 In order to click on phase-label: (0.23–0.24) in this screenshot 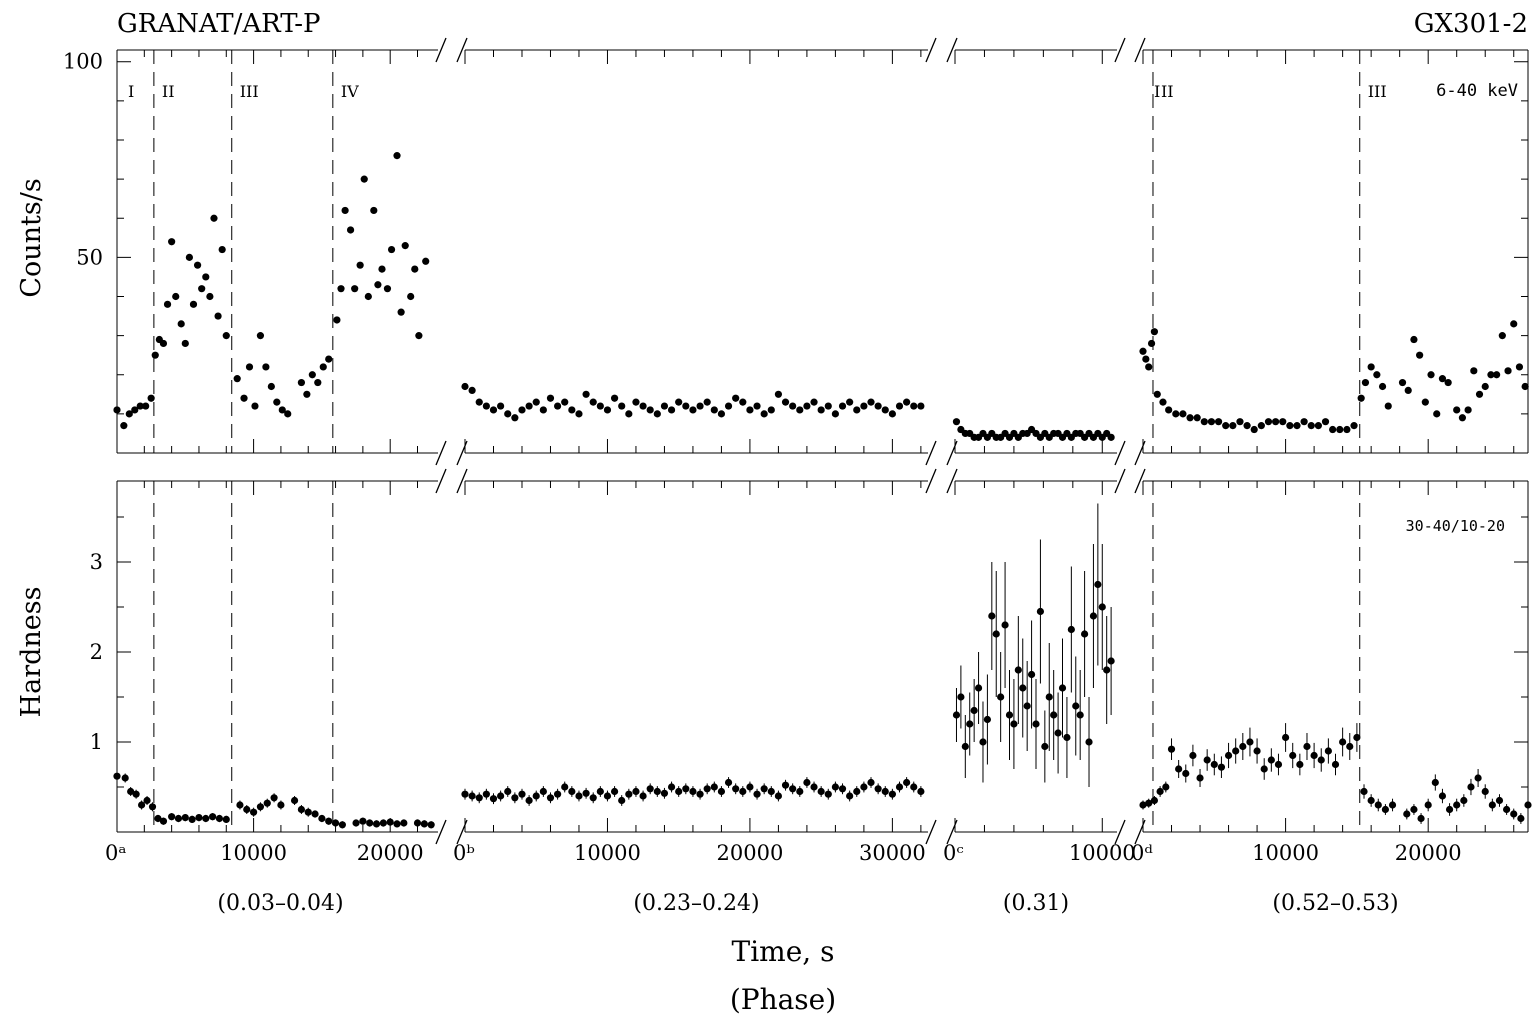, I will do `click(696, 903)`.